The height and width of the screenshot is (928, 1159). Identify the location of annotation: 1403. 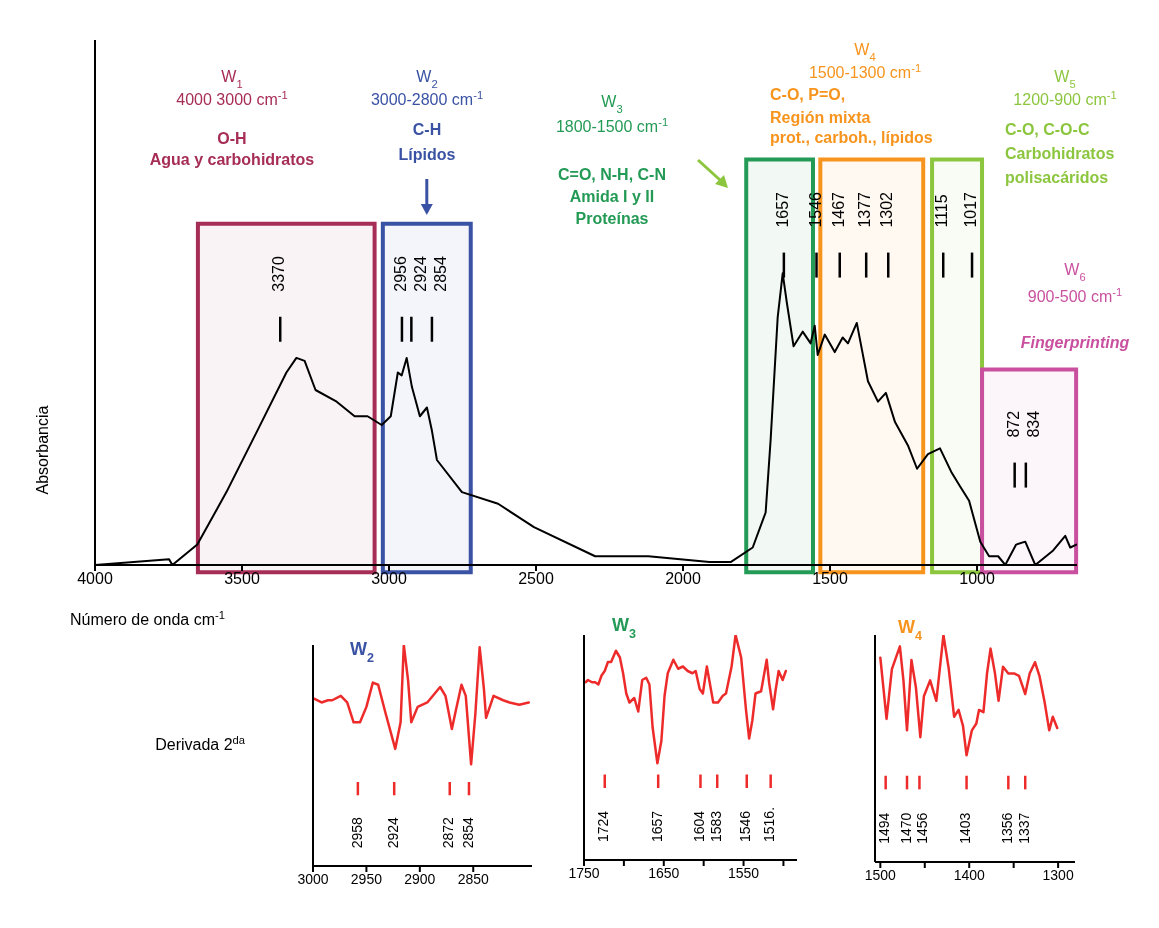
(965, 828).